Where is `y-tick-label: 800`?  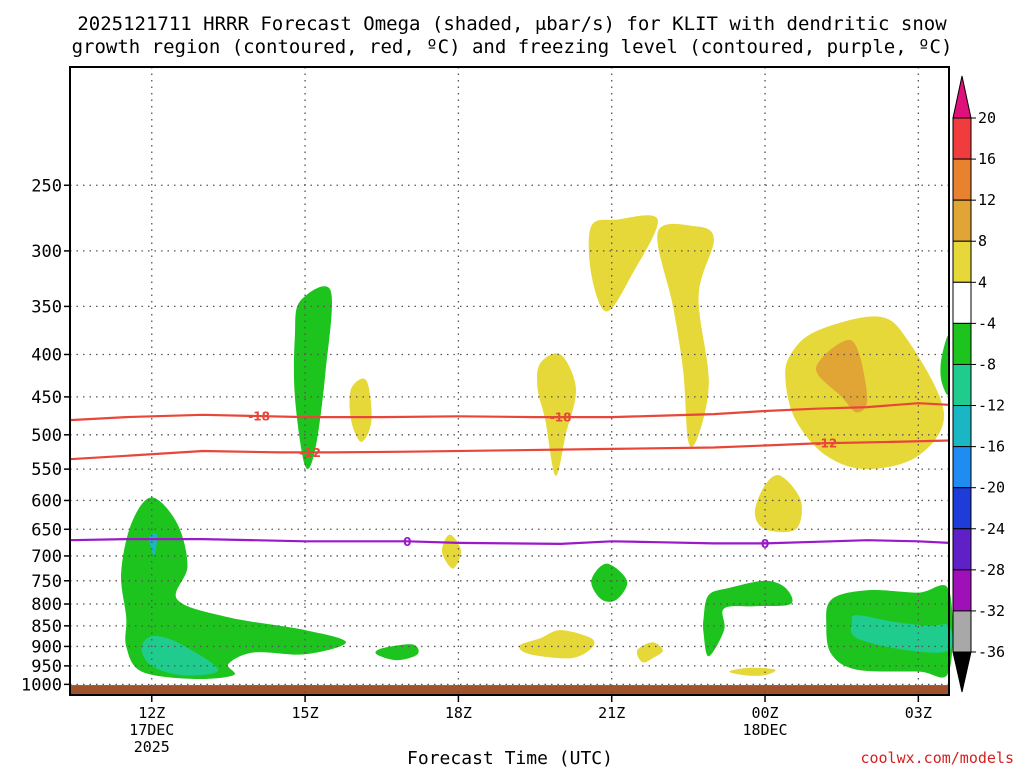 y-tick-label: 800 is located at coordinates (46, 605).